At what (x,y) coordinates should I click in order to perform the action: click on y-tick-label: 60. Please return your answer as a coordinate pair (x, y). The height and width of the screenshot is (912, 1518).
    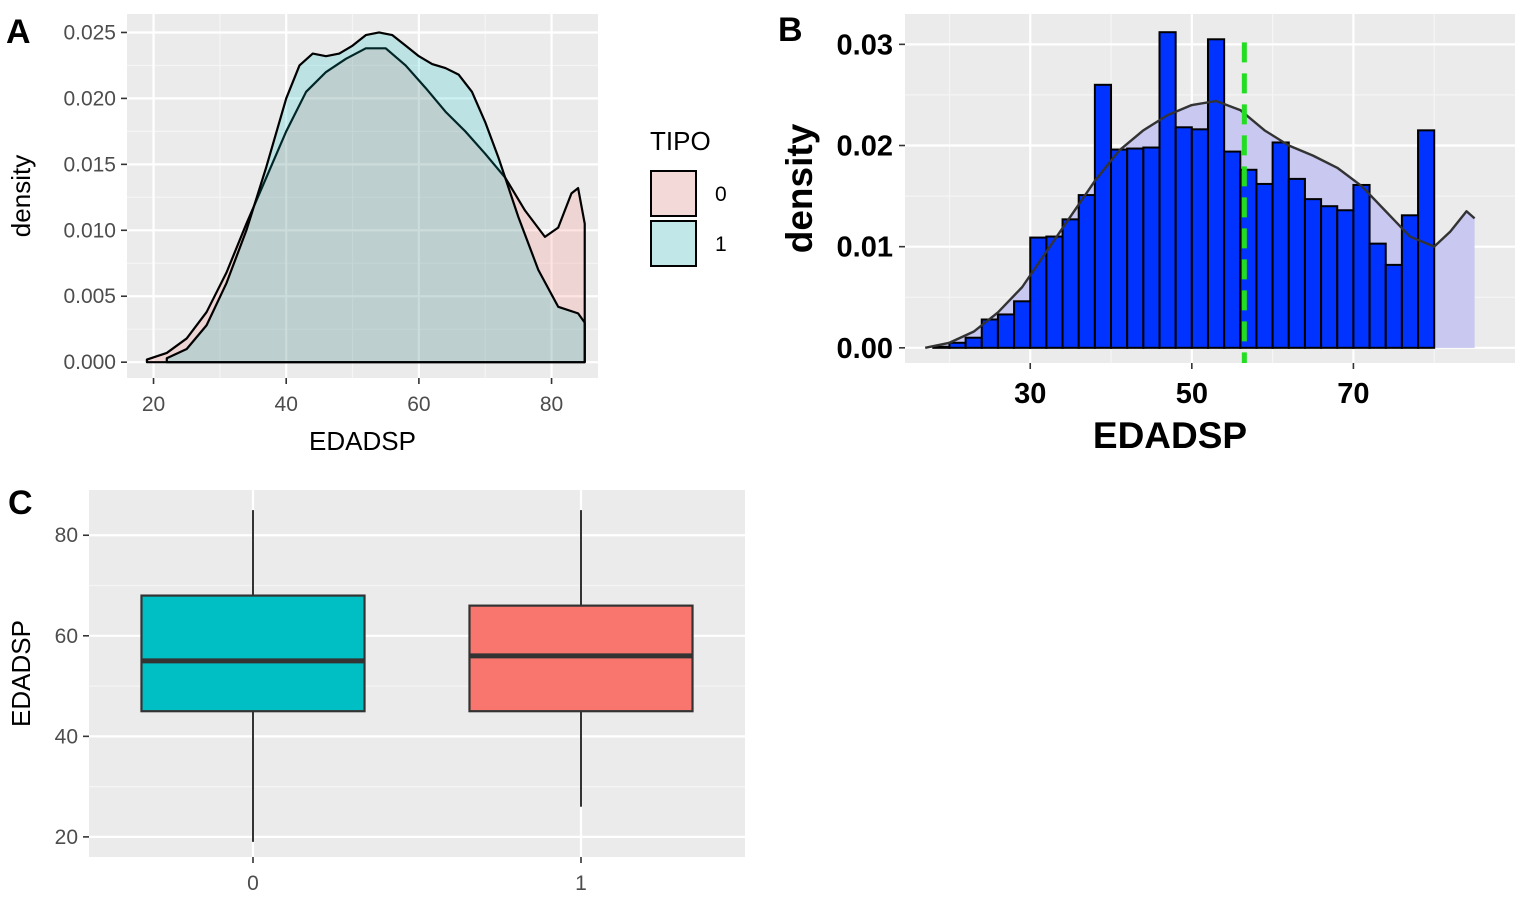
    Looking at the image, I should click on (66, 636).